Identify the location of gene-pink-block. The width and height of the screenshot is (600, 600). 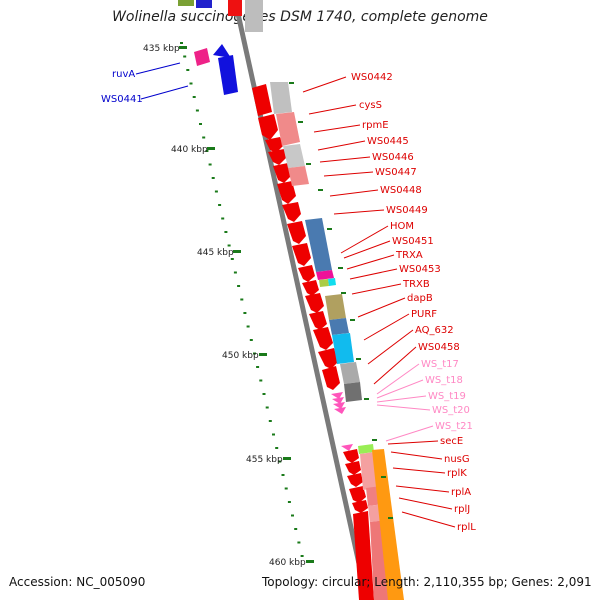
(202, 57).